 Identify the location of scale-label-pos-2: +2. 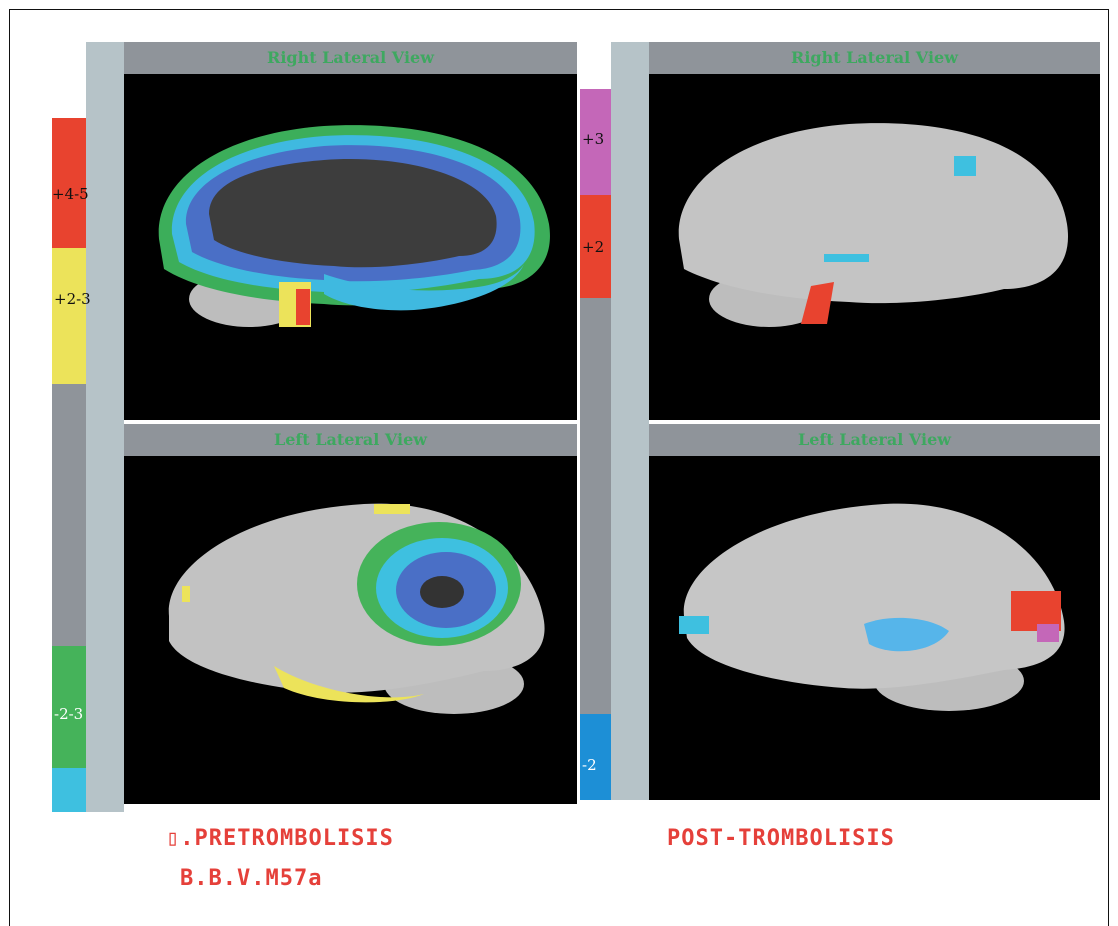
(593, 247).